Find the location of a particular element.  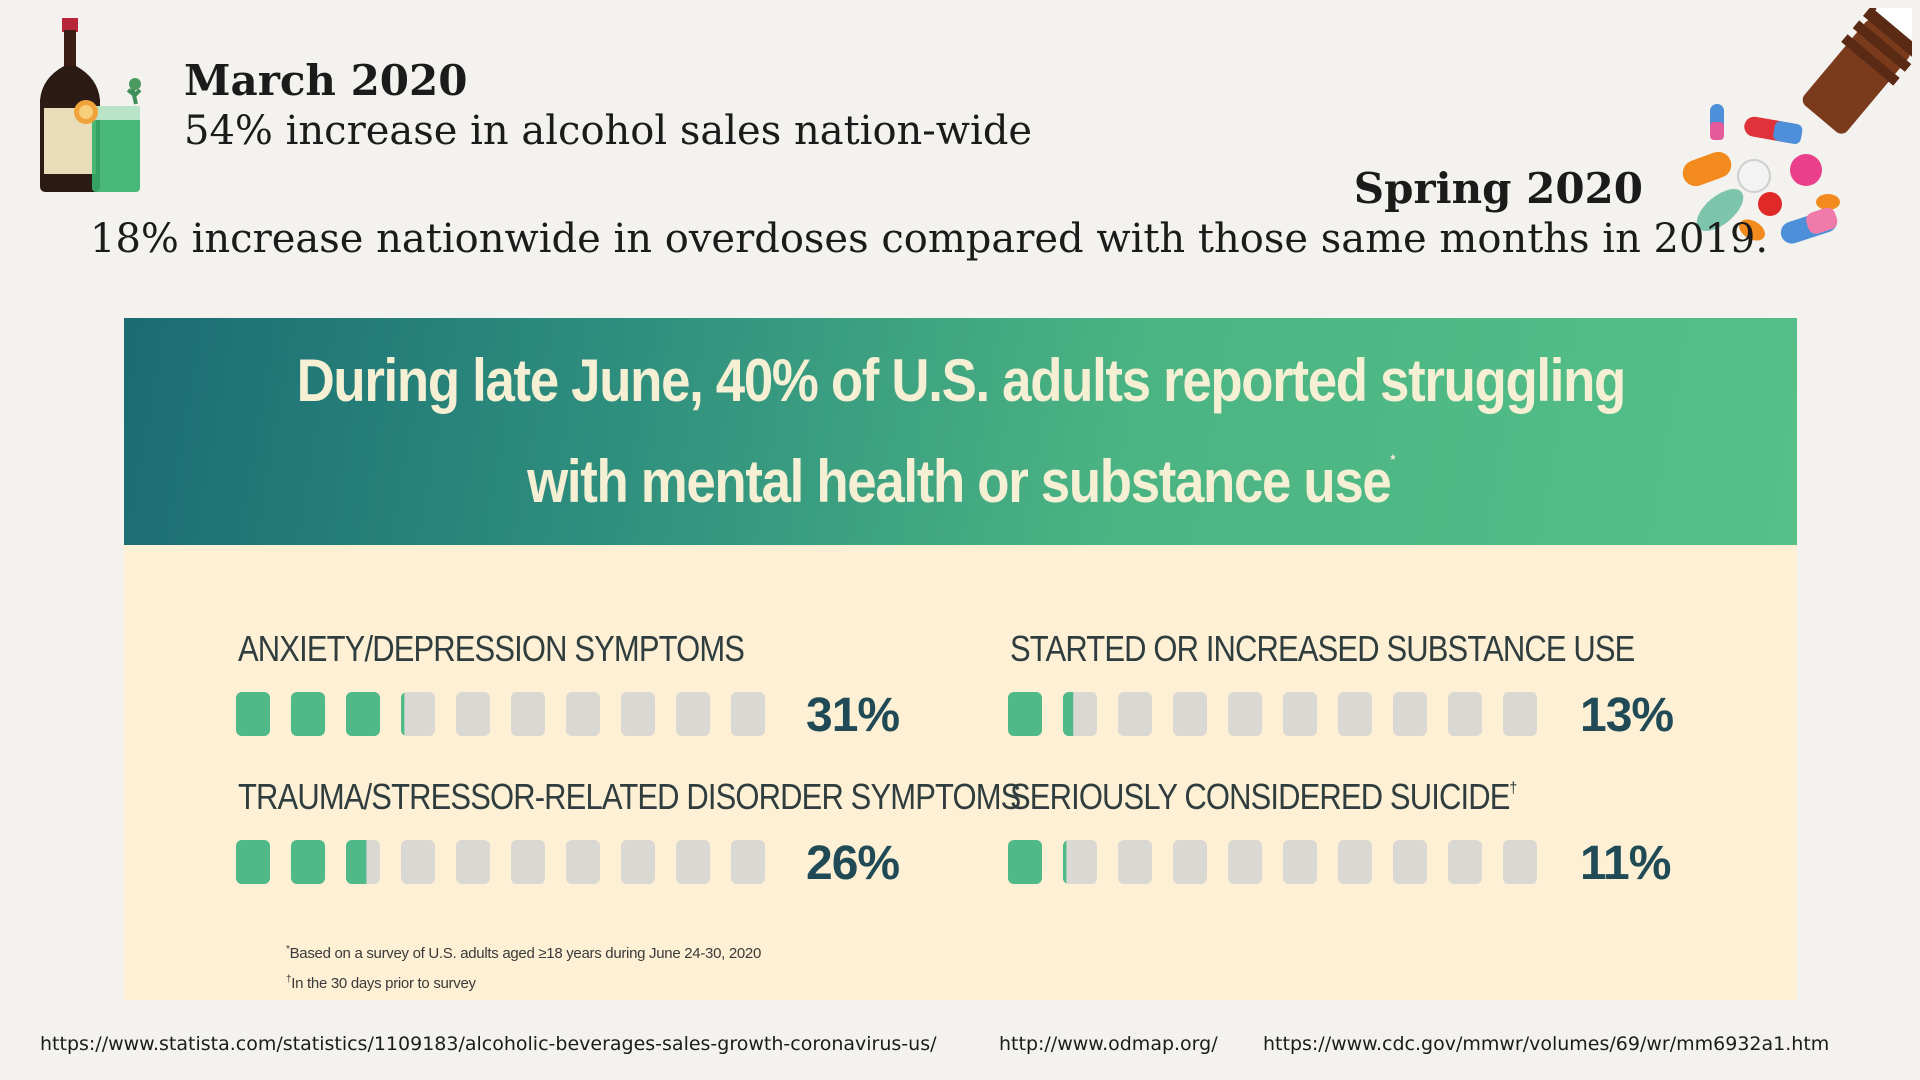

metric-label-text: STARTED OR INCREASED SUBSTANCE USE is located at coordinates (1322, 648).